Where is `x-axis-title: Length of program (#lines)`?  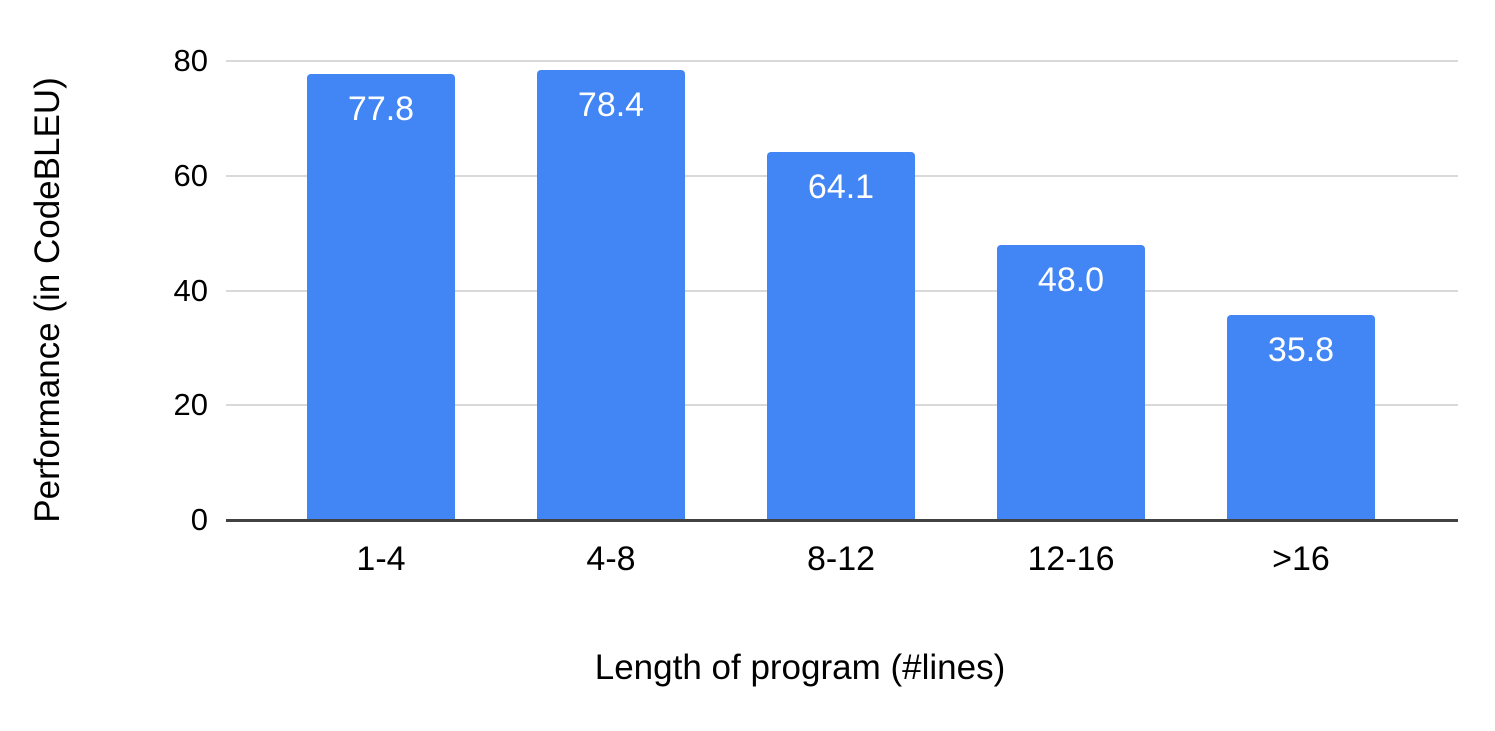 x-axis-title: Length of program (#lines) is located at coordinates (800, 667).